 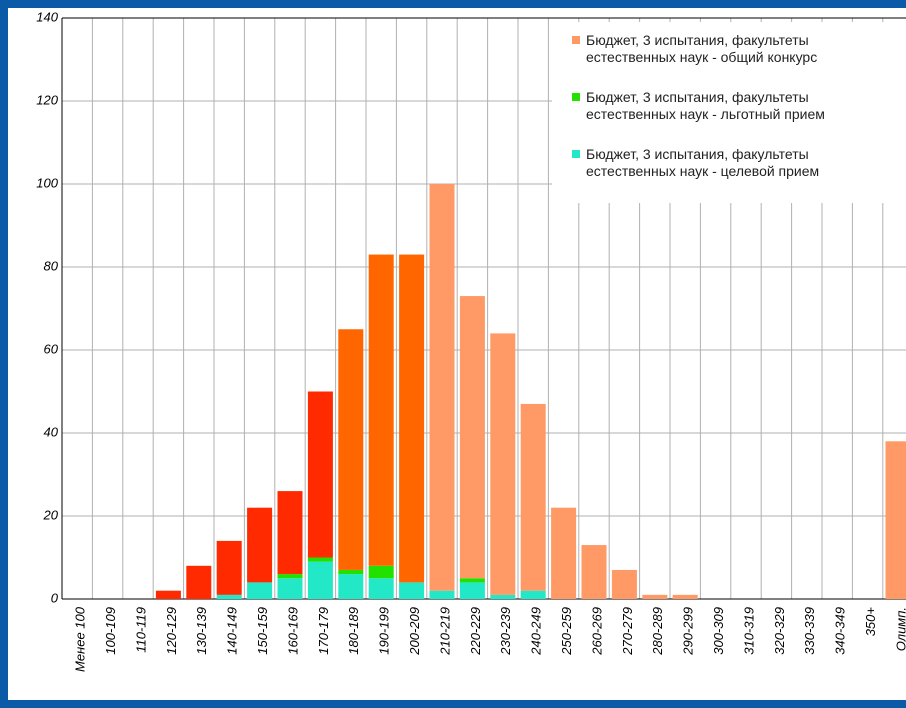 What do you see at coordinates (232, 631) in the screenshot?
I see `x-tick-label: 140-149` at bounding box center [232, 631].